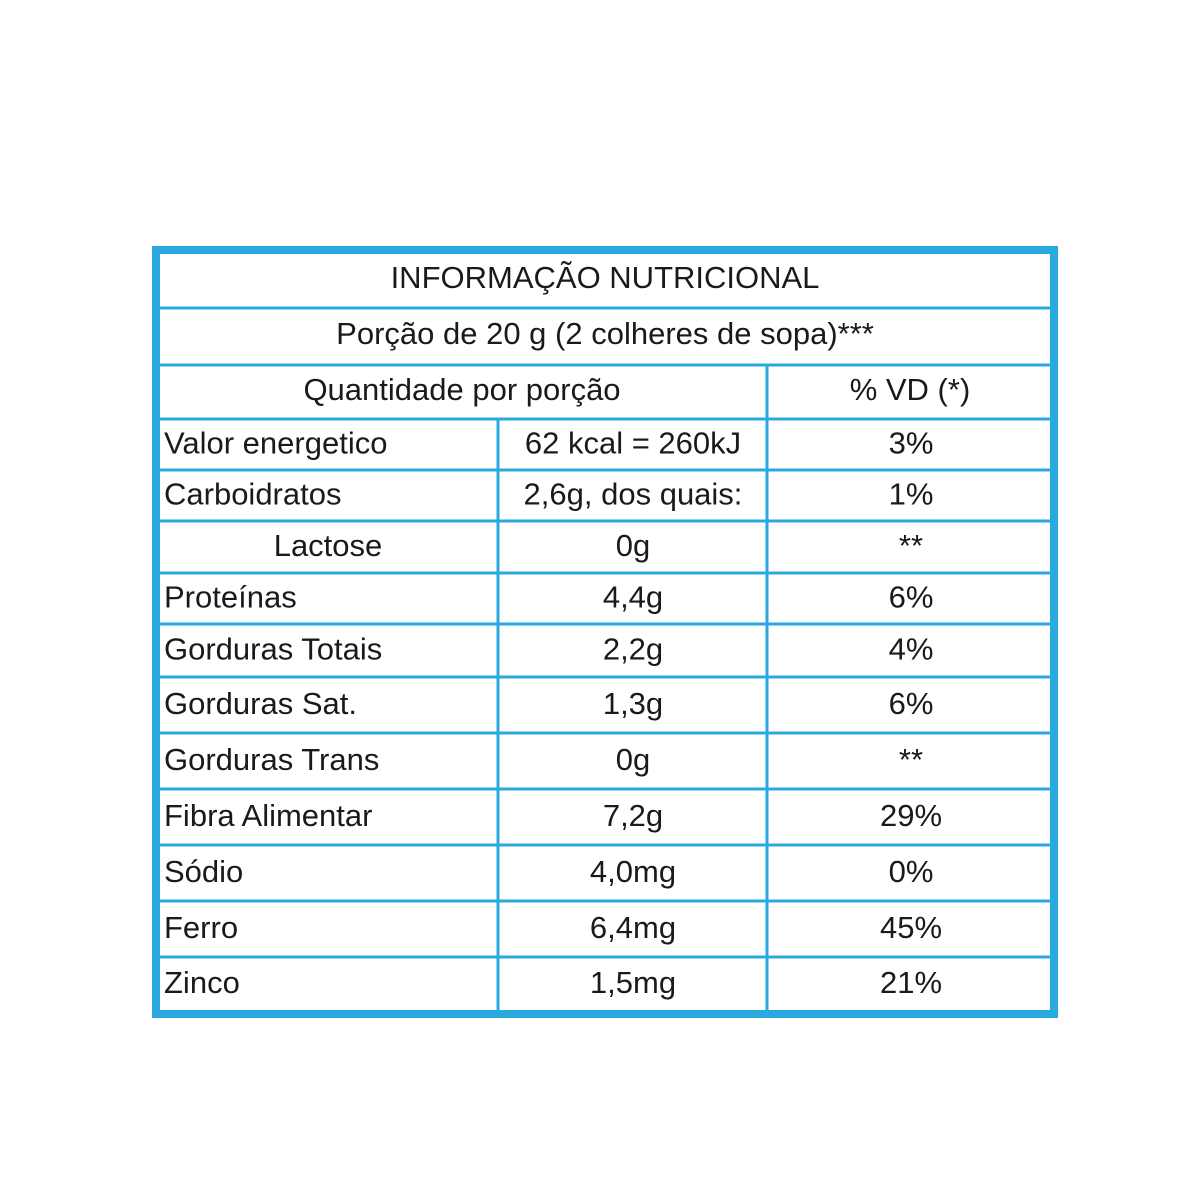 The image size is (1200, 1200). Describe the element at coordinates (328, 545) in the screenshot. I see `nutrient-name: Lactose` at that location.